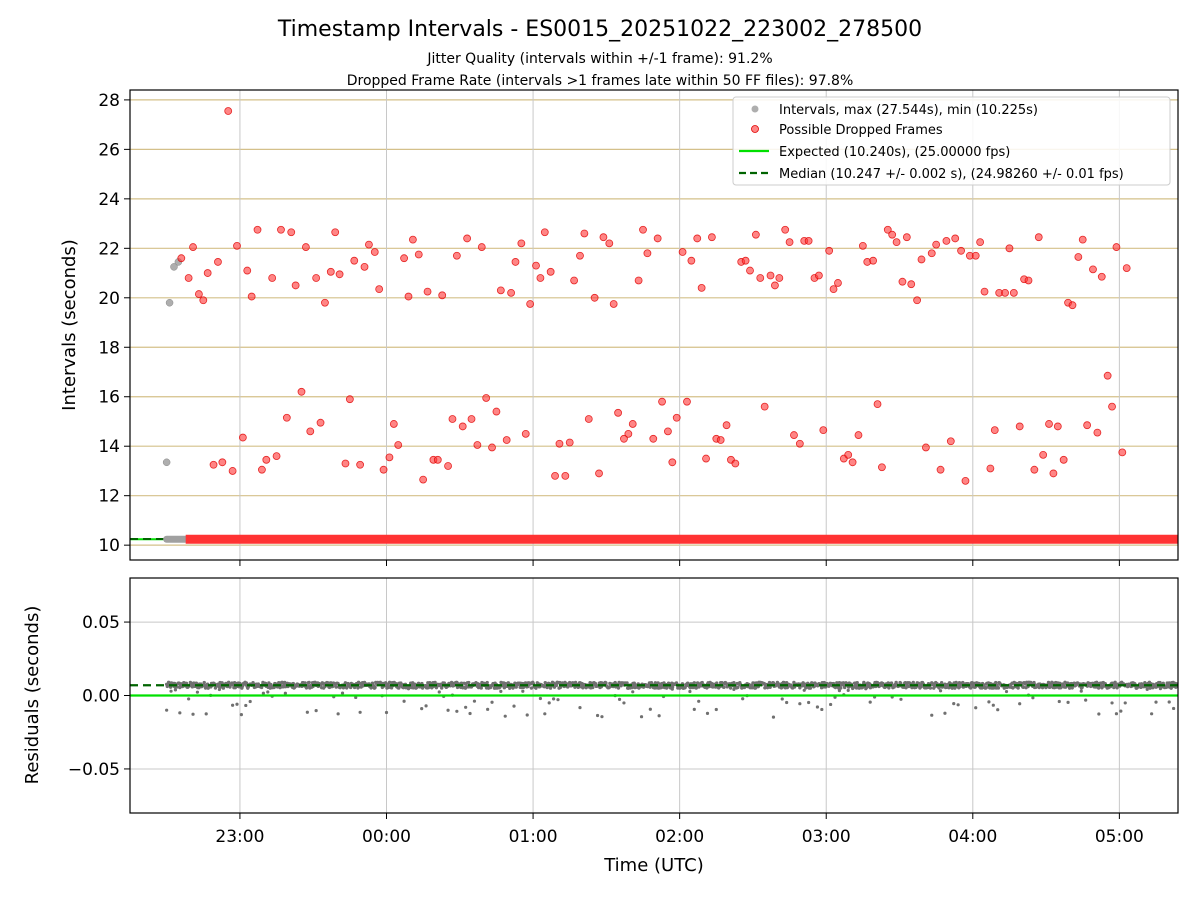 The image size is (1200, 900). What do you see at coordinates (908, 110) in the screenshot?
I see `legend-entry: Intervals, max (27.544s), min (10.225s)` at bounding box center [908, 110].